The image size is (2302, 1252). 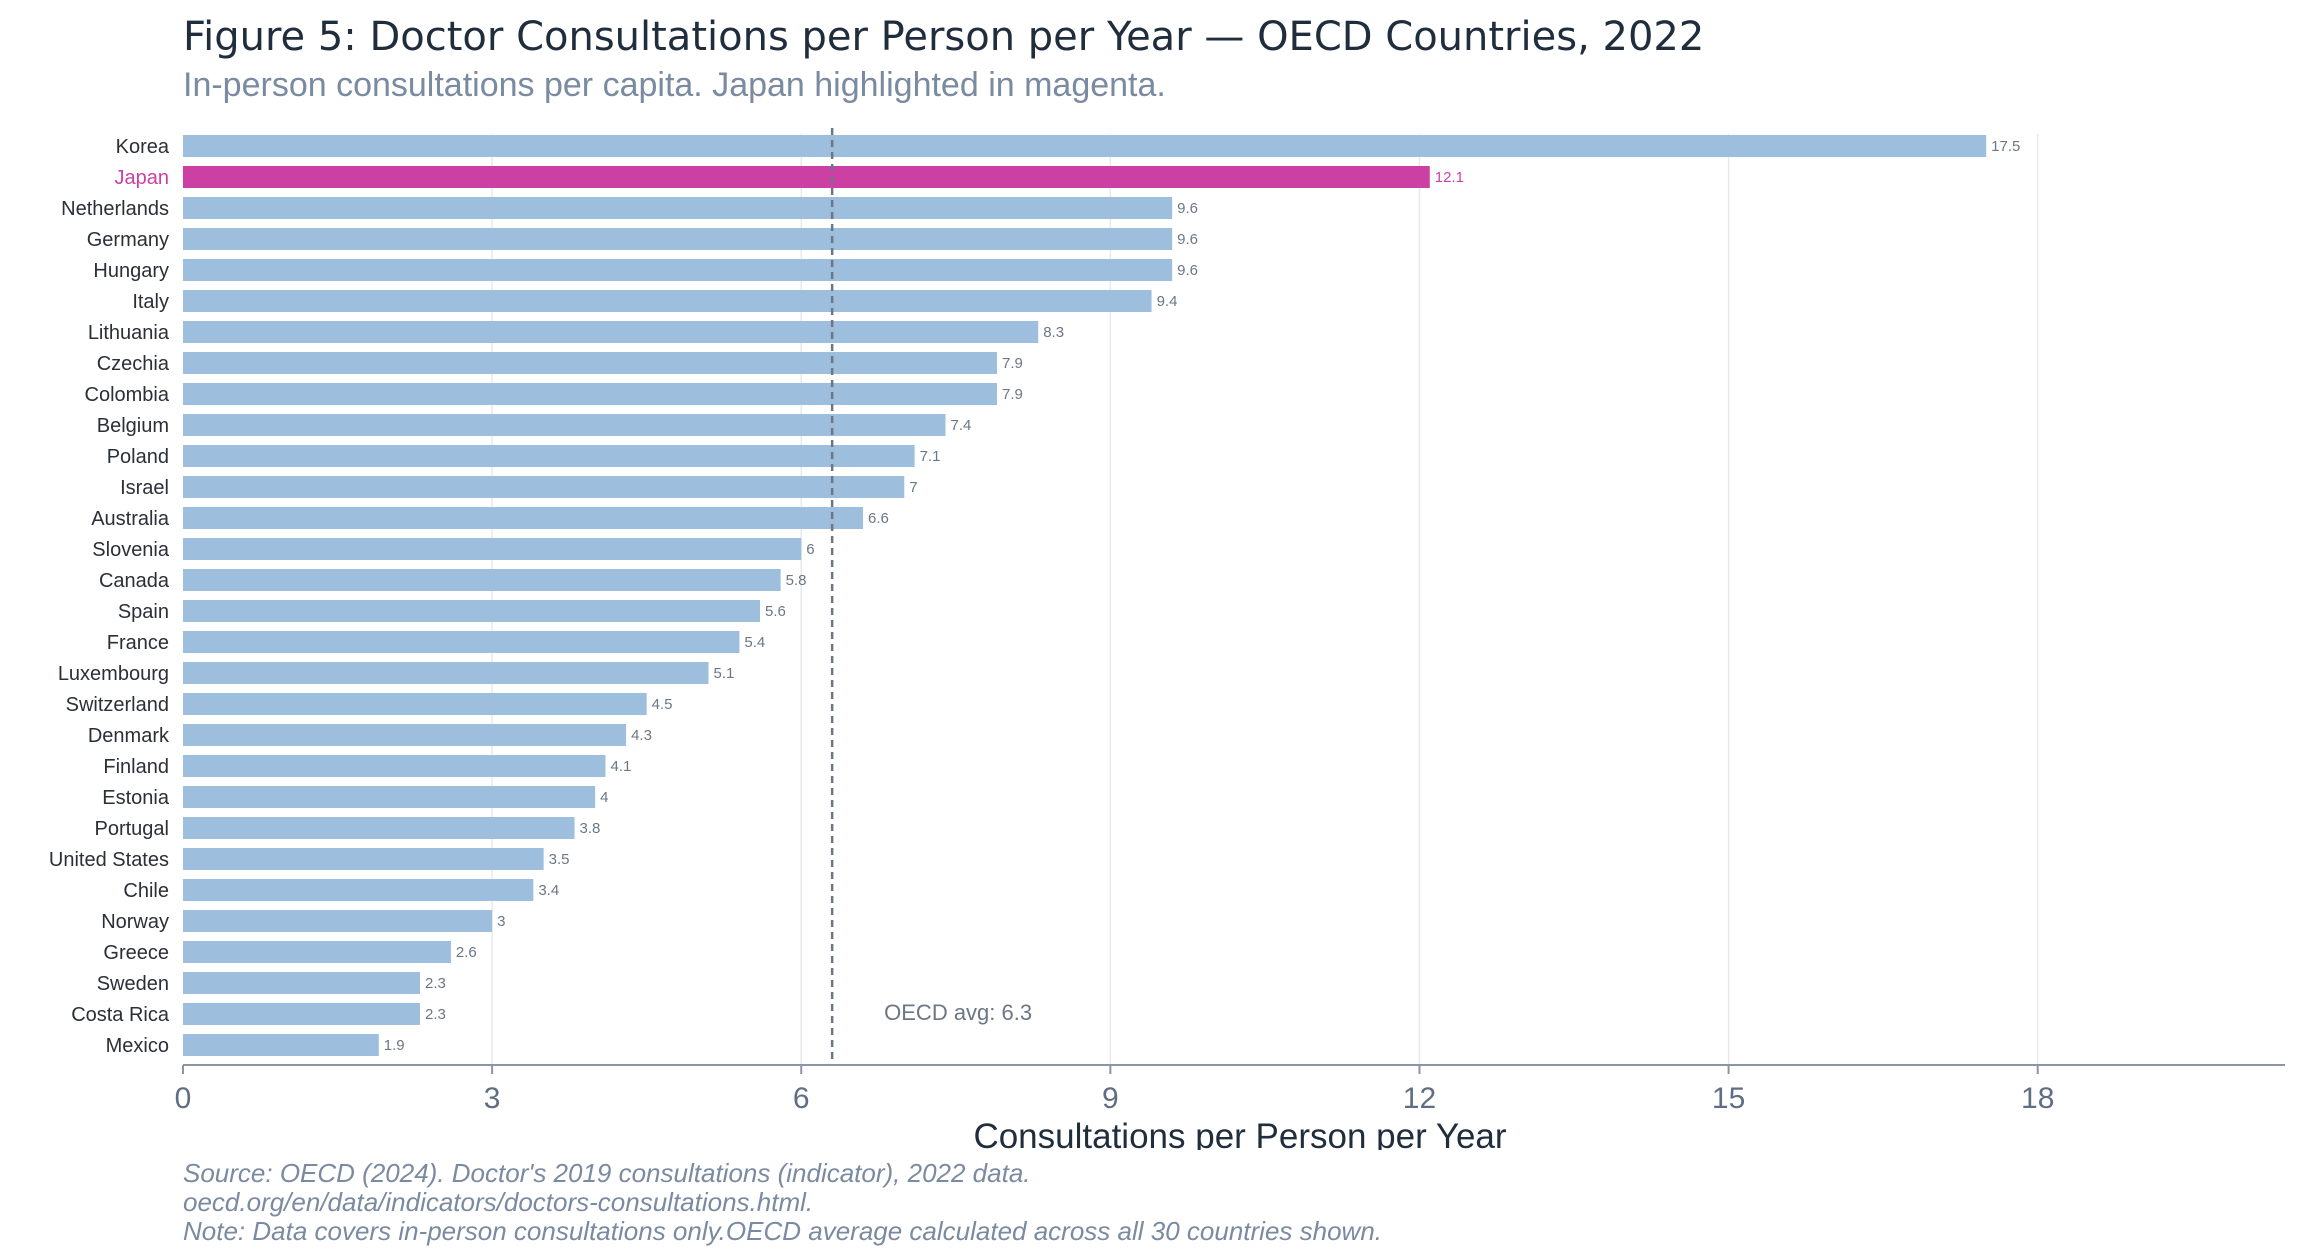 I want to click on category-label: Australia, so click(x=130, y=519).